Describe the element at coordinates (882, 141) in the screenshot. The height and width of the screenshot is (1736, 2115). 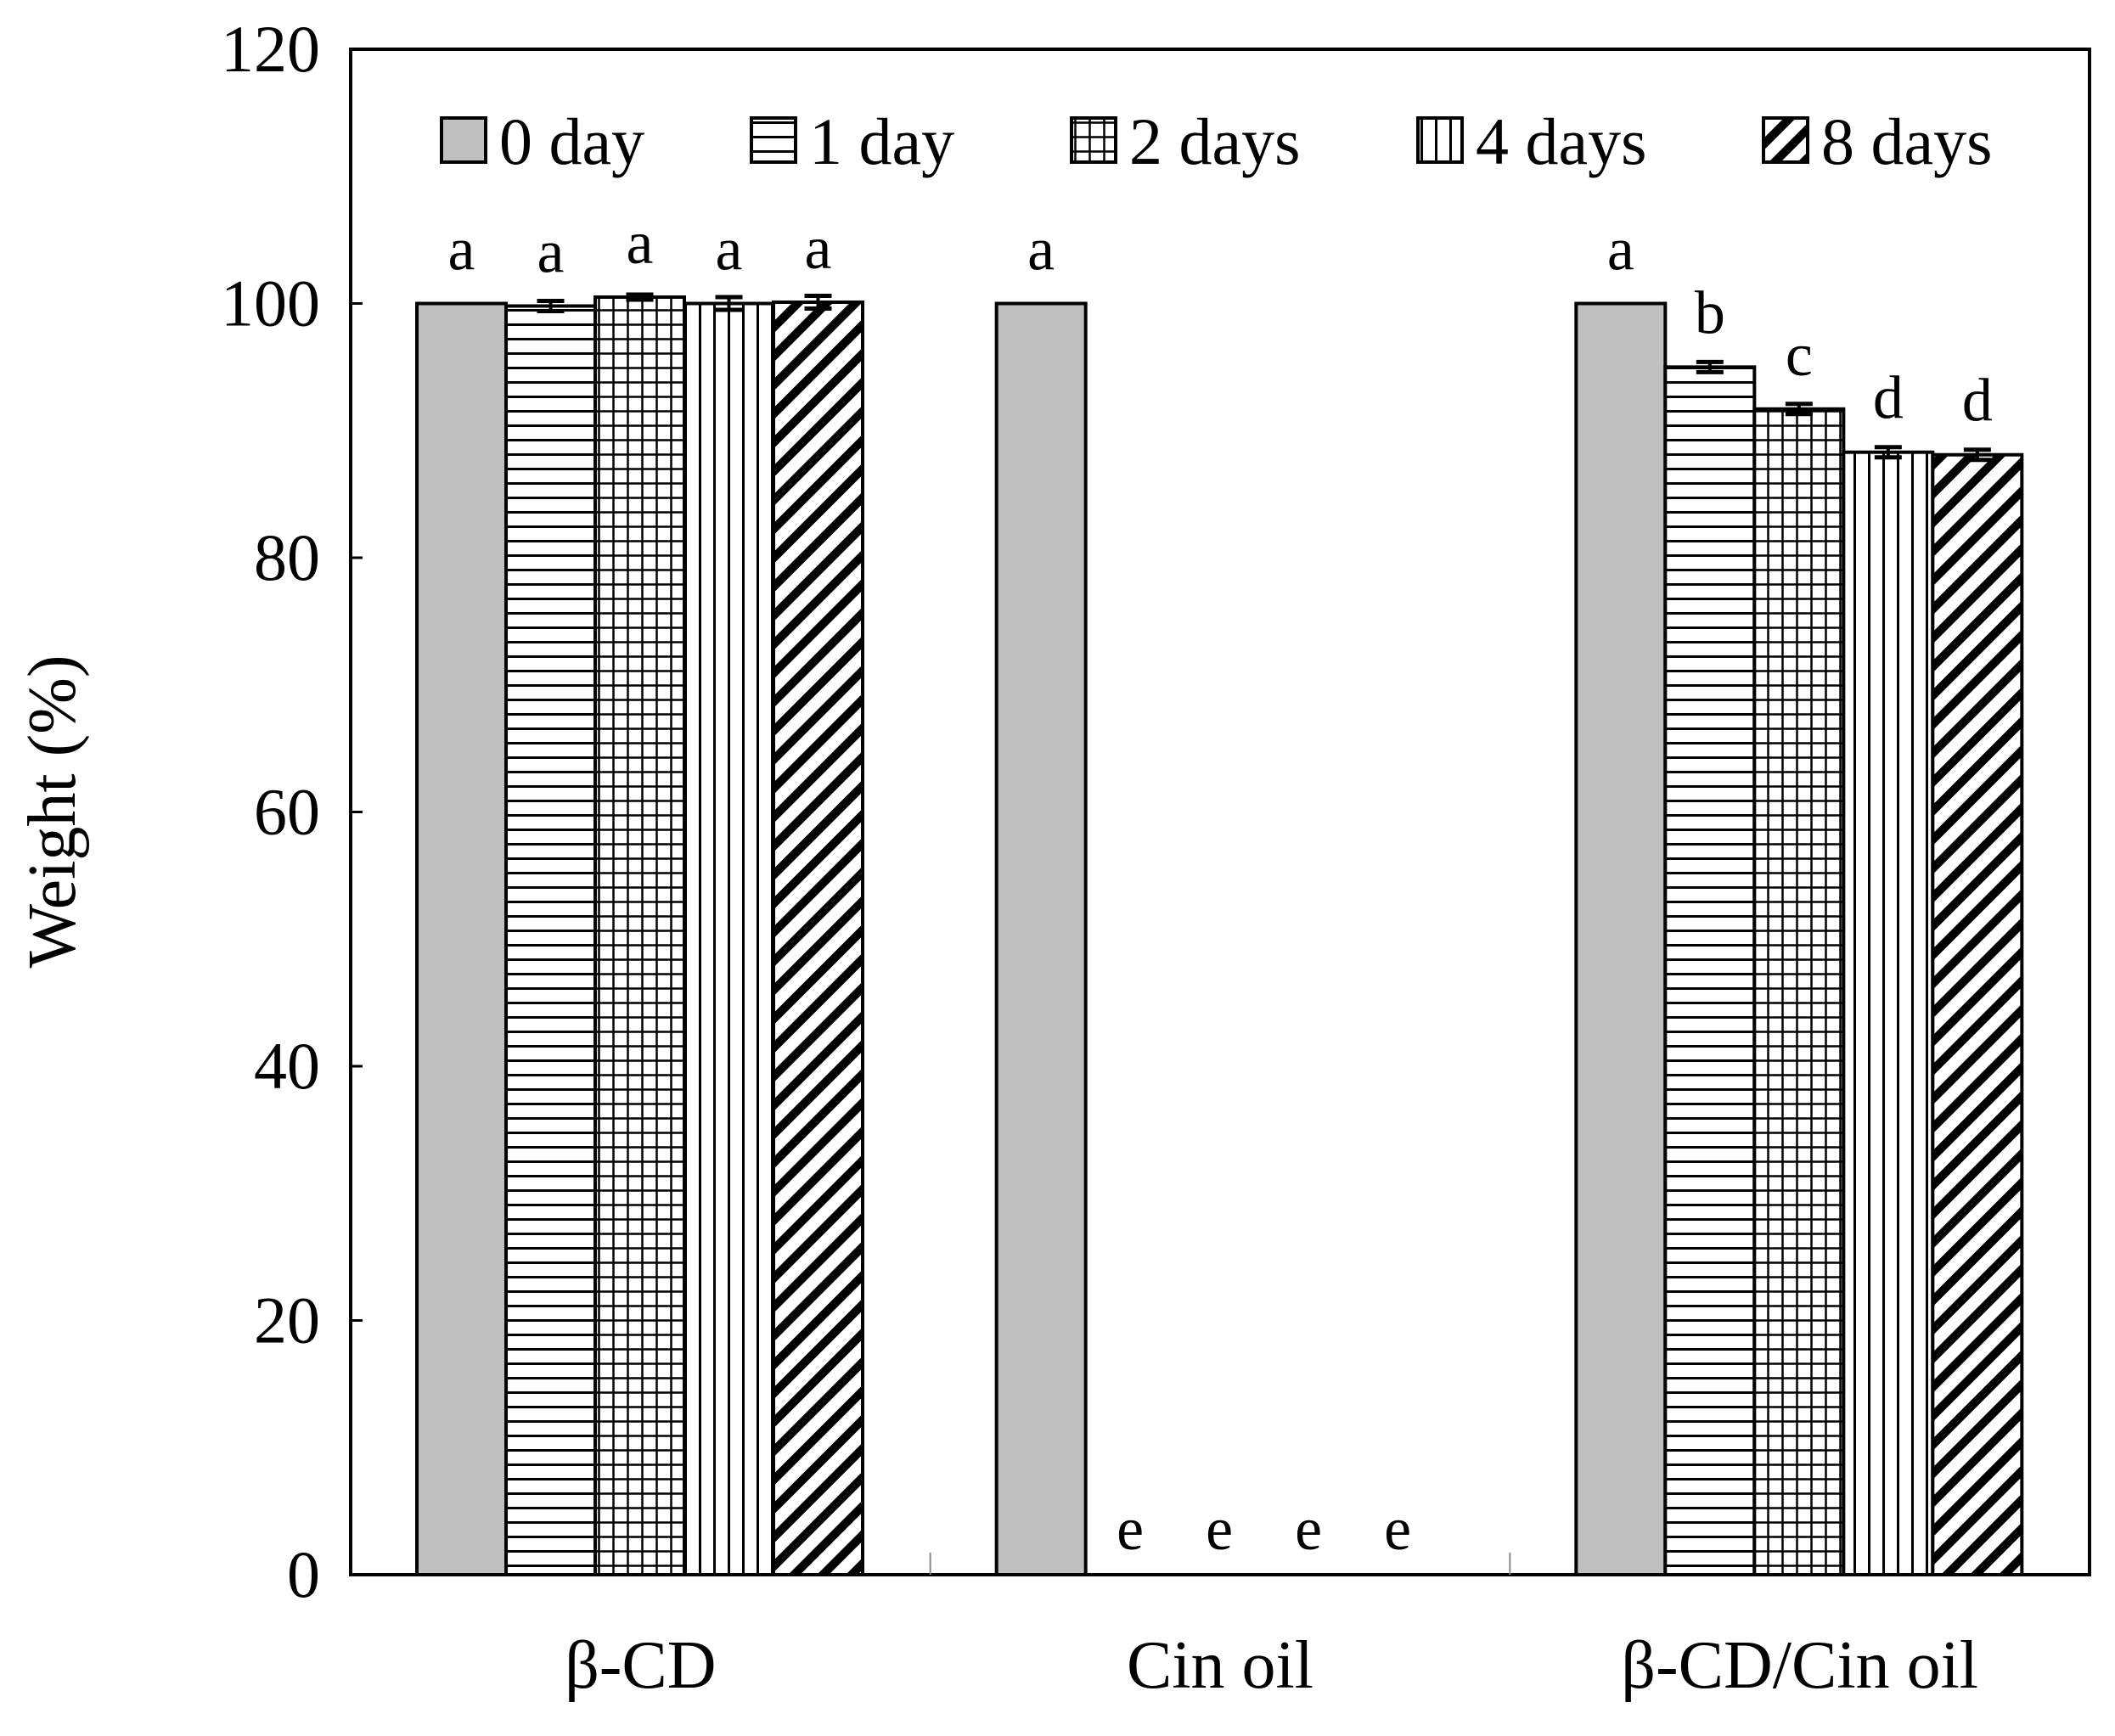
I see `legend-label: 1 day` at that location.